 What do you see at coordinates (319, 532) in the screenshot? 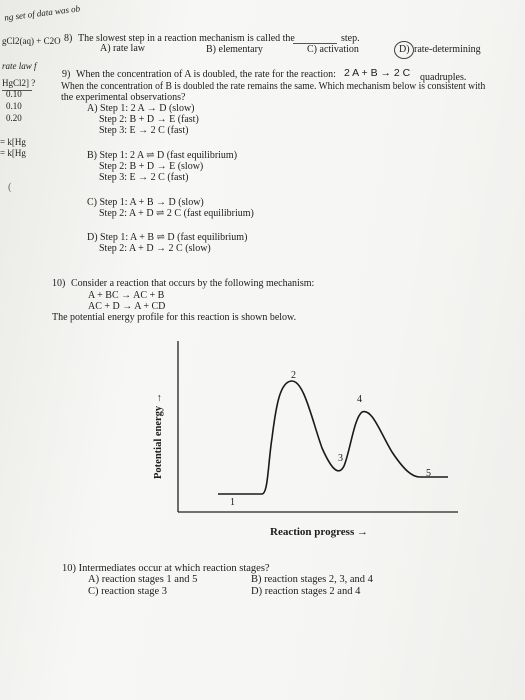
I see `diagram-xlabel: Reaction progress →` at bounding box center [319, 532].